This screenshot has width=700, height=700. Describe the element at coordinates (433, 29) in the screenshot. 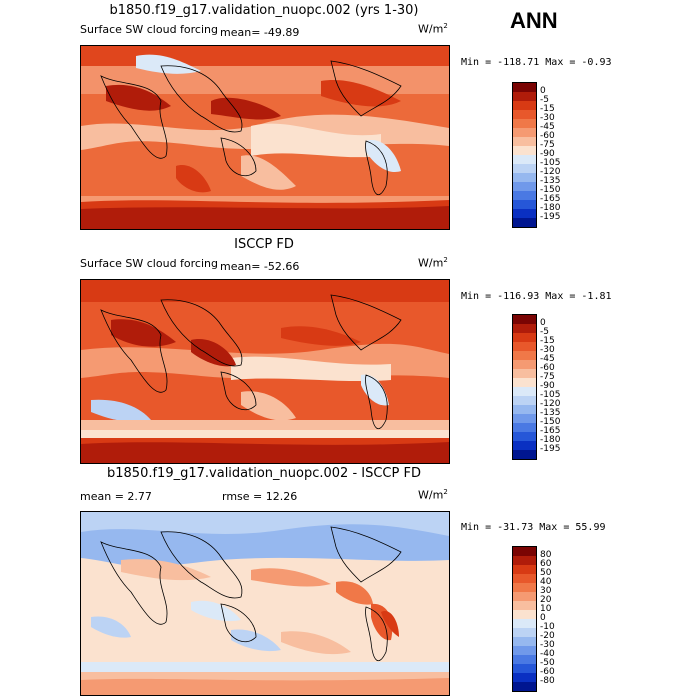

I see `panel-1-units: W/m2` at that location.